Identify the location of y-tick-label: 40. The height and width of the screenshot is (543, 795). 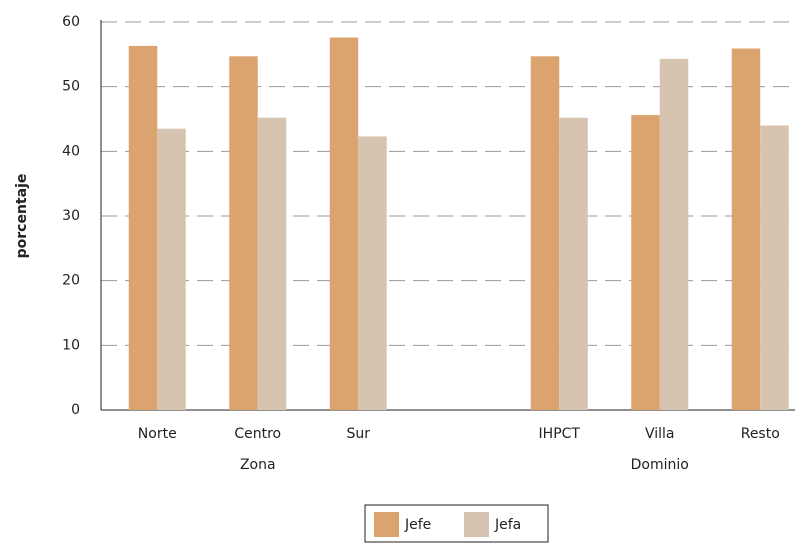
(71, 151).